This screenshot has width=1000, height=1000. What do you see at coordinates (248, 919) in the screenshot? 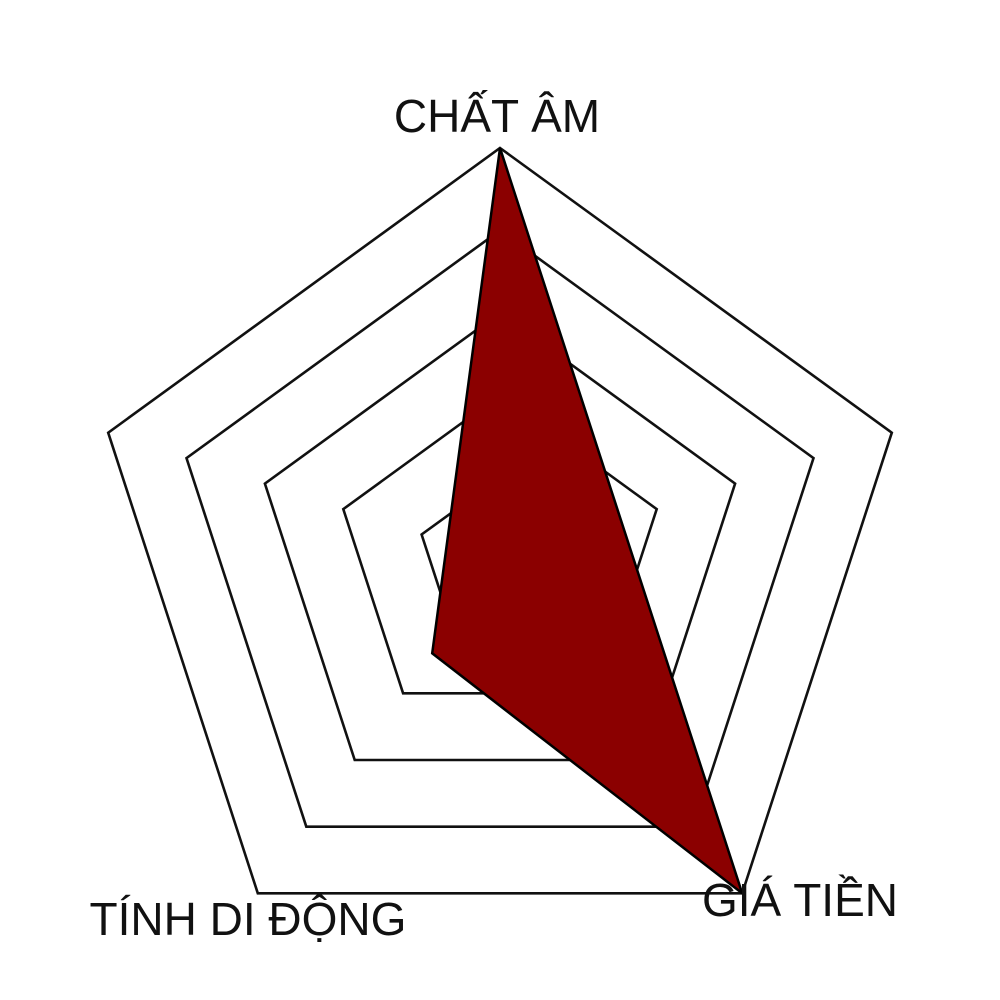
I see `axis-label-tinh-di-dong: TÍNH DI ĐỘNG` at bounding box center [248, 919].